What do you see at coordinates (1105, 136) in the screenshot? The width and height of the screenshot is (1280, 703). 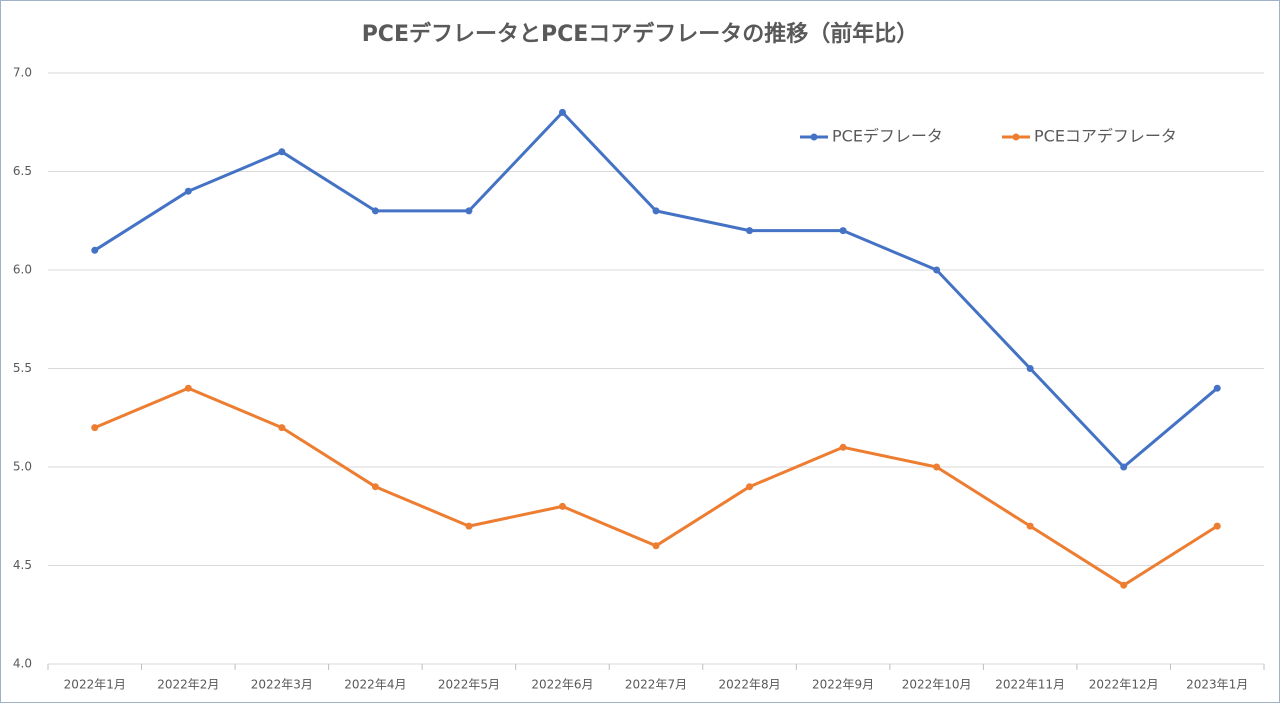 I see `legend-label: PCEコアデフレータ` at bounding box center [1105, 136].